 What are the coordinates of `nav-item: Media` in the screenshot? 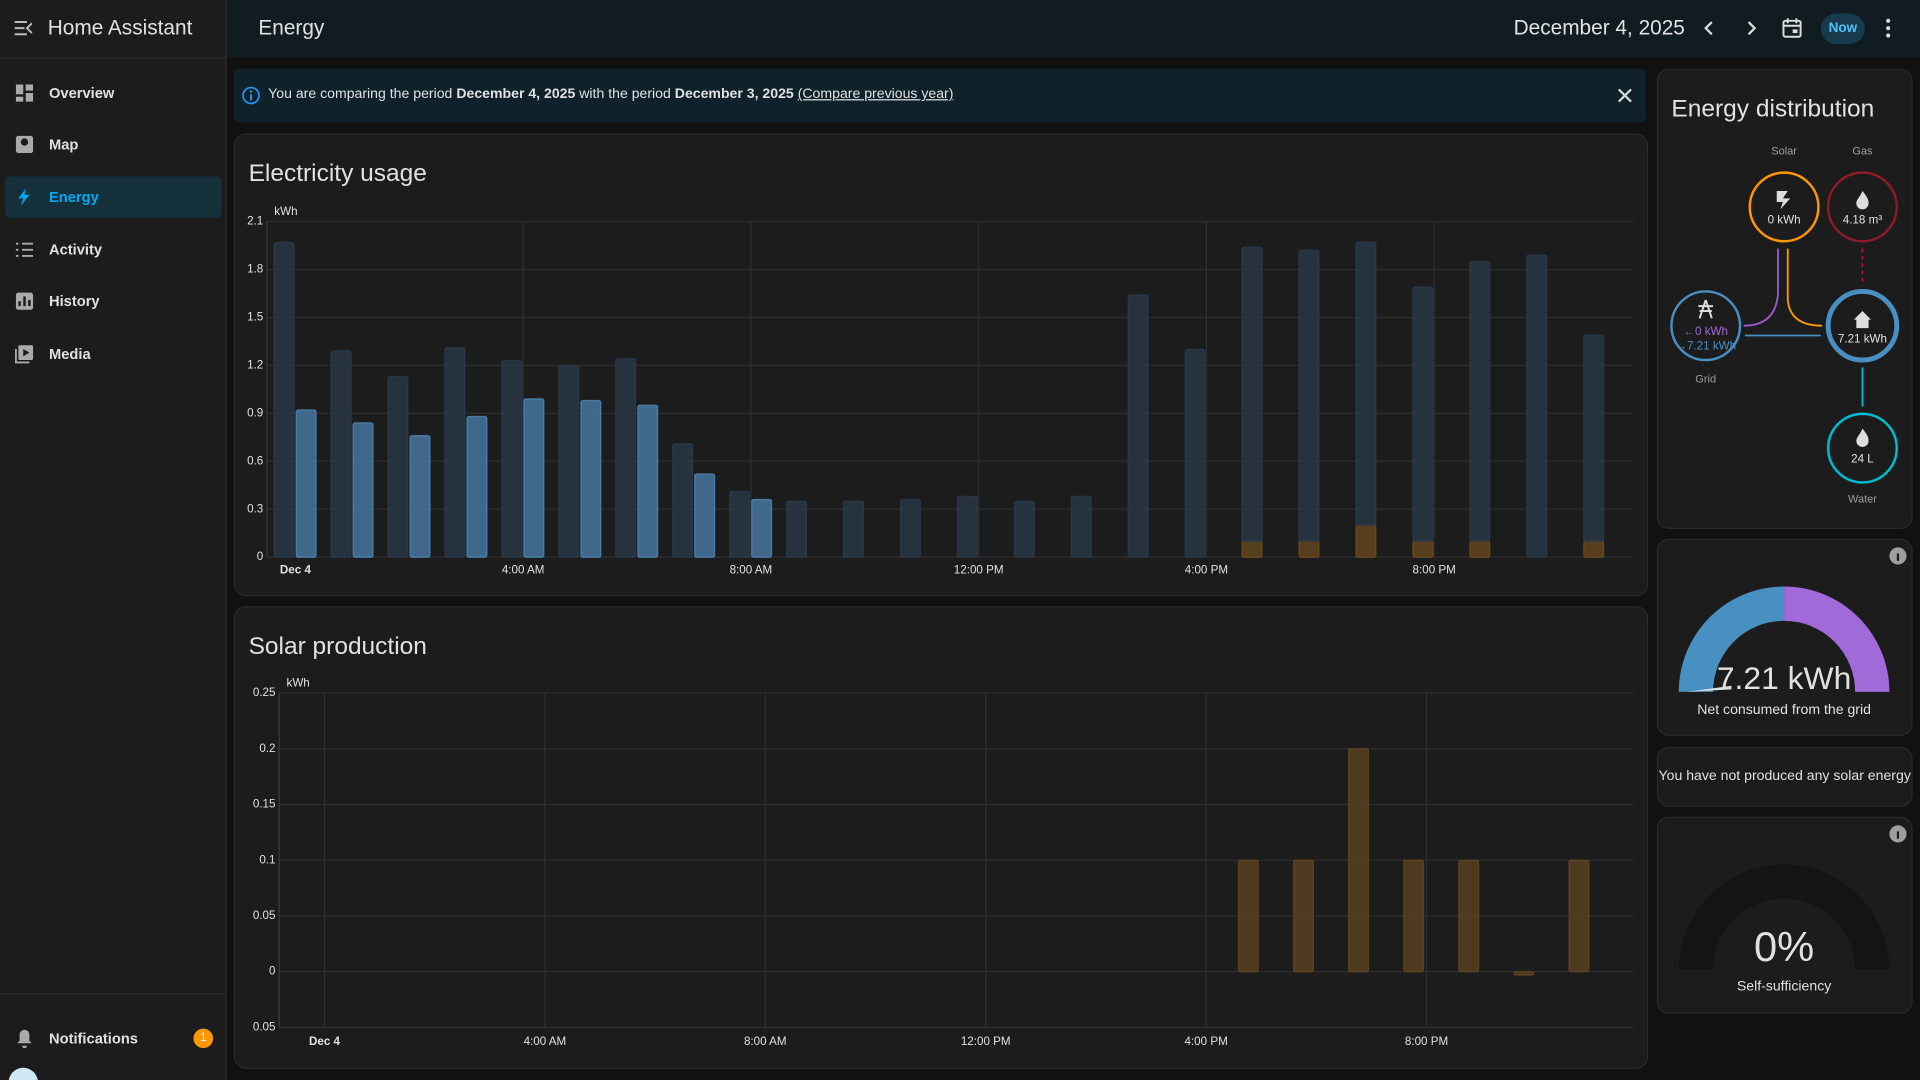 It's located at (113, 354).